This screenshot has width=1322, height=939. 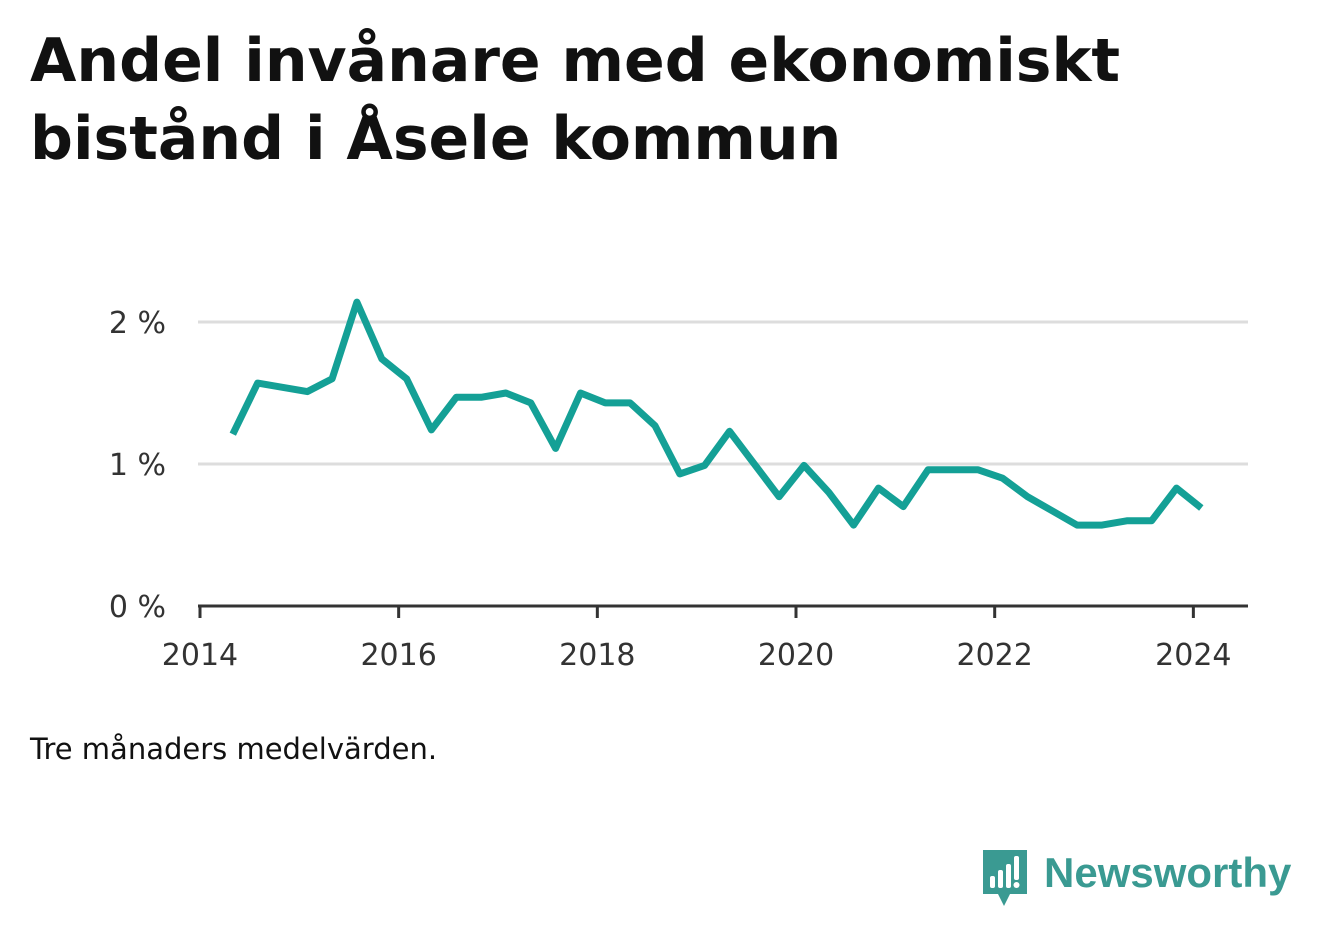 I want to click on gridlines, so click(x=723, y=393).